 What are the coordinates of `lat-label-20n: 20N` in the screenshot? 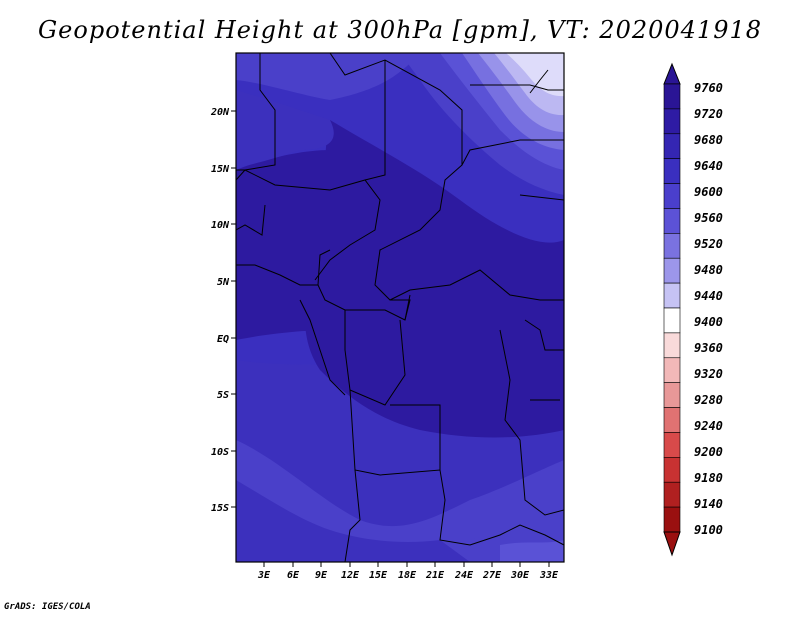 It's located at (220, 112).